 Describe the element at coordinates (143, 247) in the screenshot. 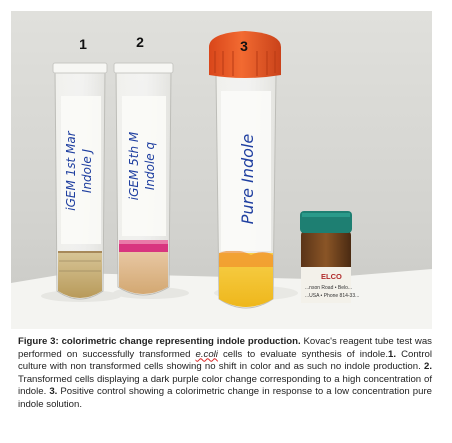

I see `tube2-pink-ring` at that location.